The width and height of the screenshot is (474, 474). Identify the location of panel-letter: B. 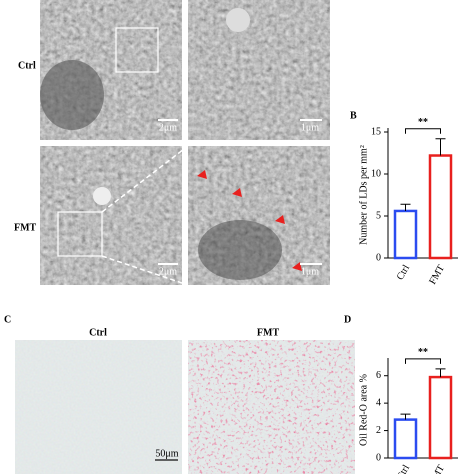
(353, 115).